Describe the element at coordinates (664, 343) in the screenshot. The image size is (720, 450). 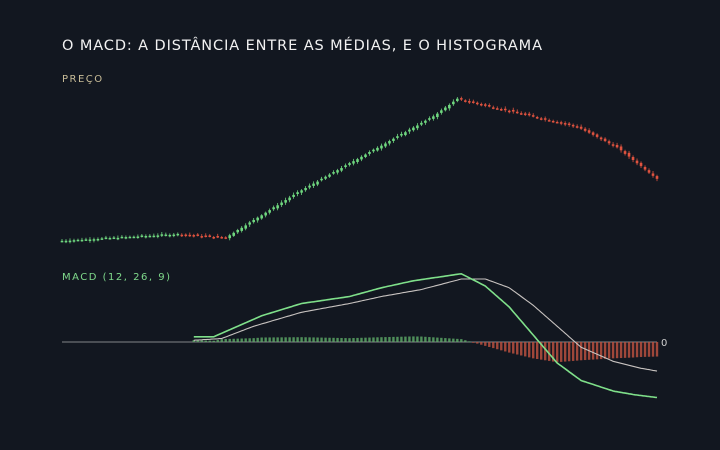
I see `macd-zero-label: 0` at that location.